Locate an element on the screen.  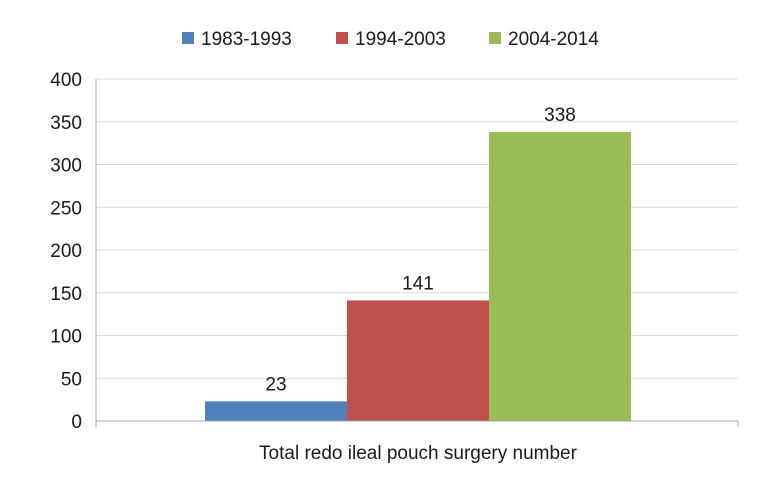
legend-item: 2004-2014 is located at coordinates (544, 39).